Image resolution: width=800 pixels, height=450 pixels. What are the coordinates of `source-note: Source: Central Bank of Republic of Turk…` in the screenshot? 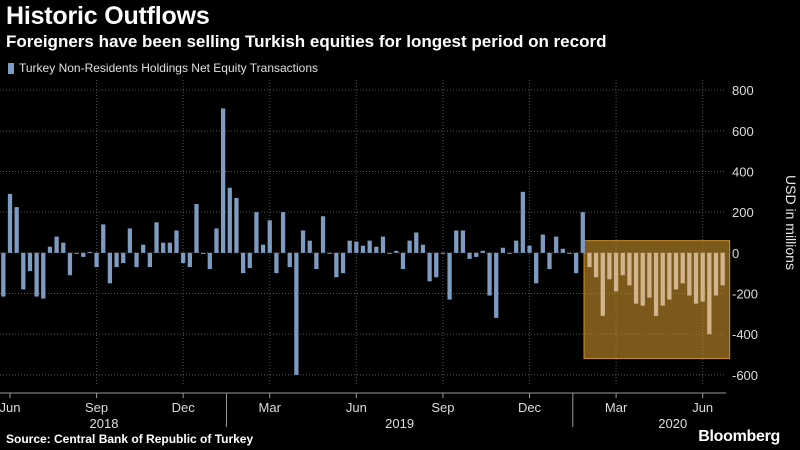 It's located at (130, 439).